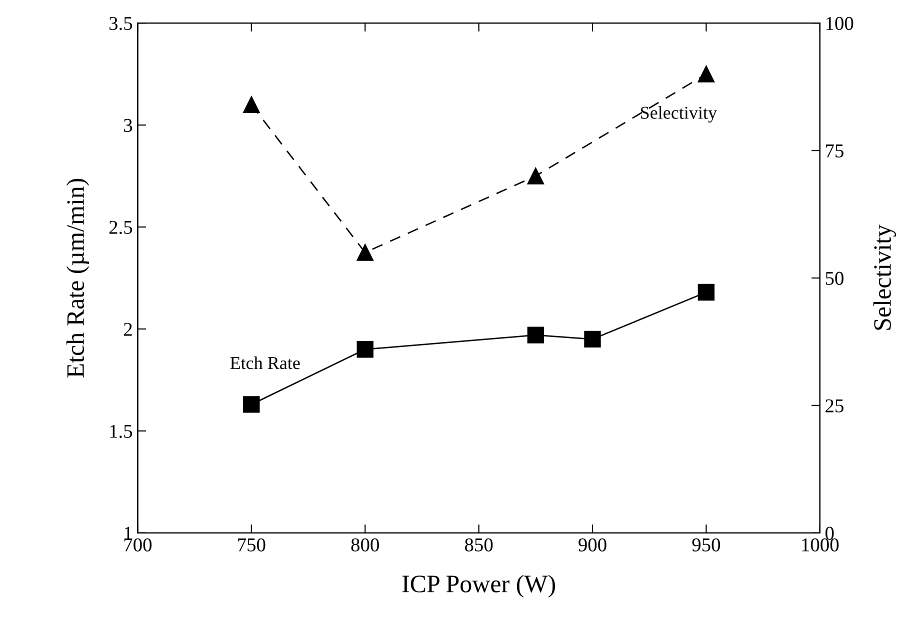 The height and width of the screenshot is (624, 912). Describe the element at coordinates (138, 545) in the screenshot. I see `x-tick-label: 700` at that location.